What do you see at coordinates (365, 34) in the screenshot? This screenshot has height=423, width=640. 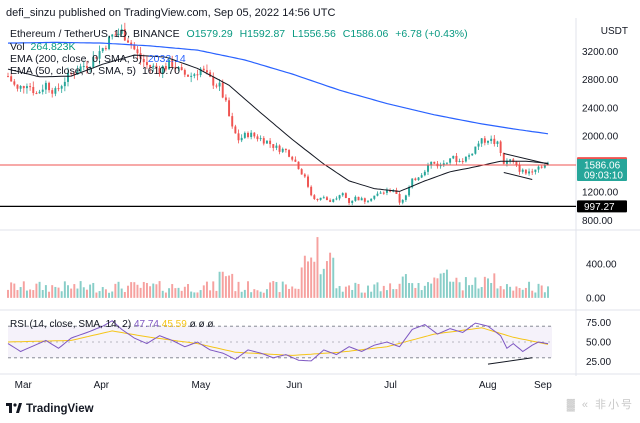 I see `close-value: C1586.06` at bounding box center [365, 34].